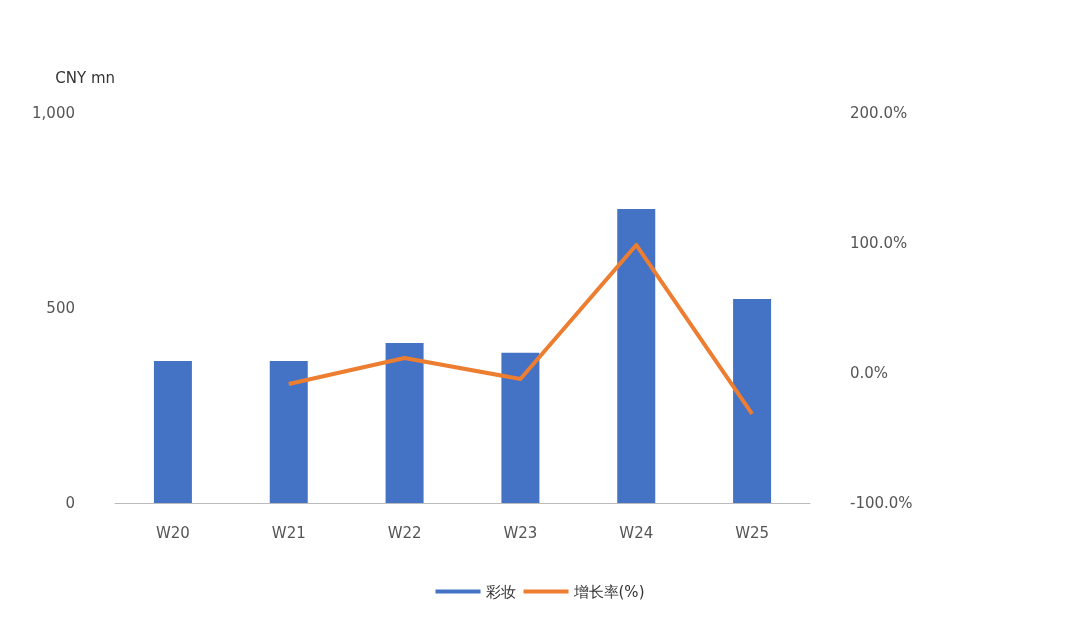 This screenshot has width=1080, height=644. Describe the element at coordinates (608, 591) in the screenshot. I see `legend-label: 增长率(%)` at that location.